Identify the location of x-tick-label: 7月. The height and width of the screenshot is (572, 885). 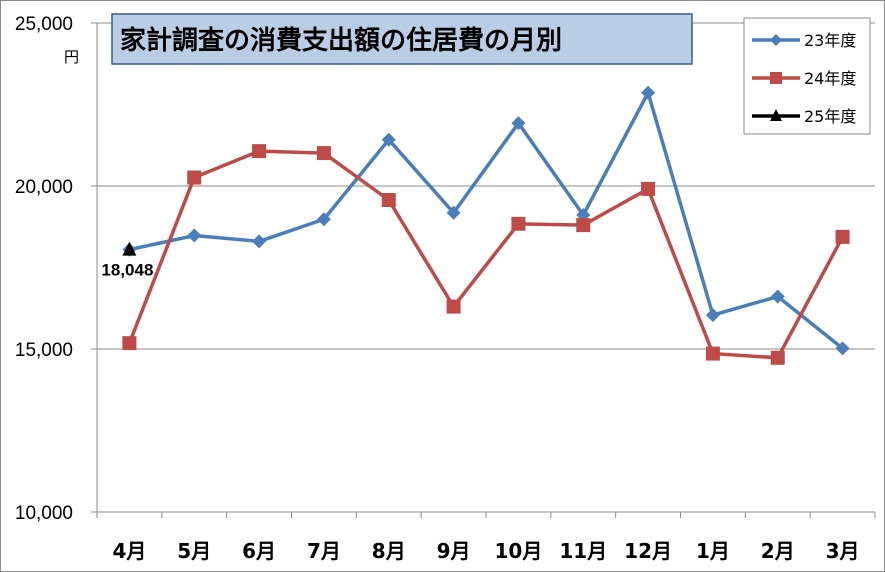
(324, 551).